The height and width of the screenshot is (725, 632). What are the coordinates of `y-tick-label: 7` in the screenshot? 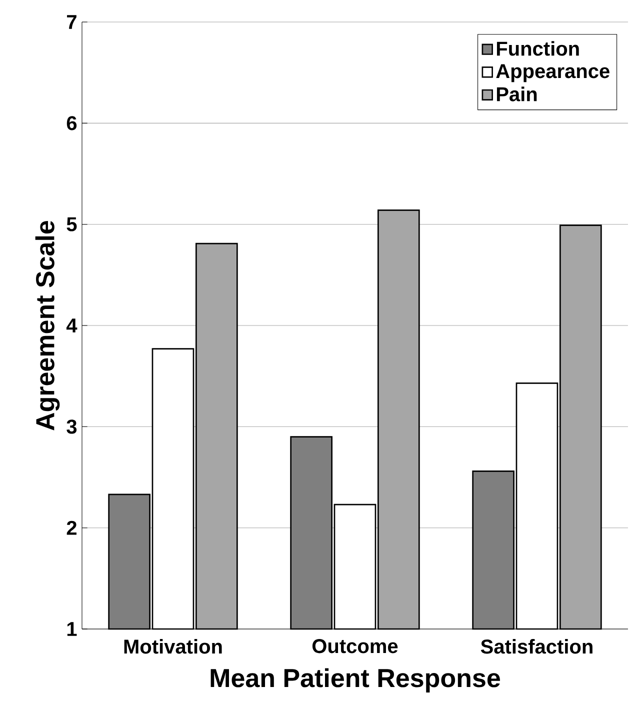 It's located at (71, 22).